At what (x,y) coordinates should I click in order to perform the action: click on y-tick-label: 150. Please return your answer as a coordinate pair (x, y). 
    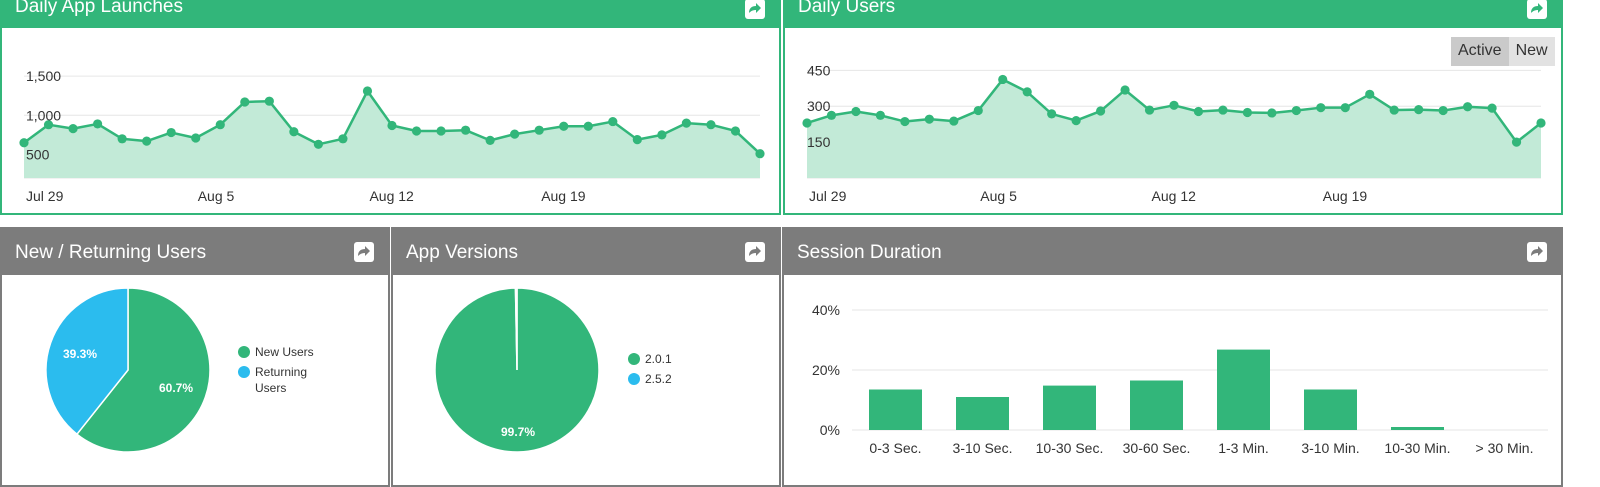
    Looking at the image, I should click on (819, 142).